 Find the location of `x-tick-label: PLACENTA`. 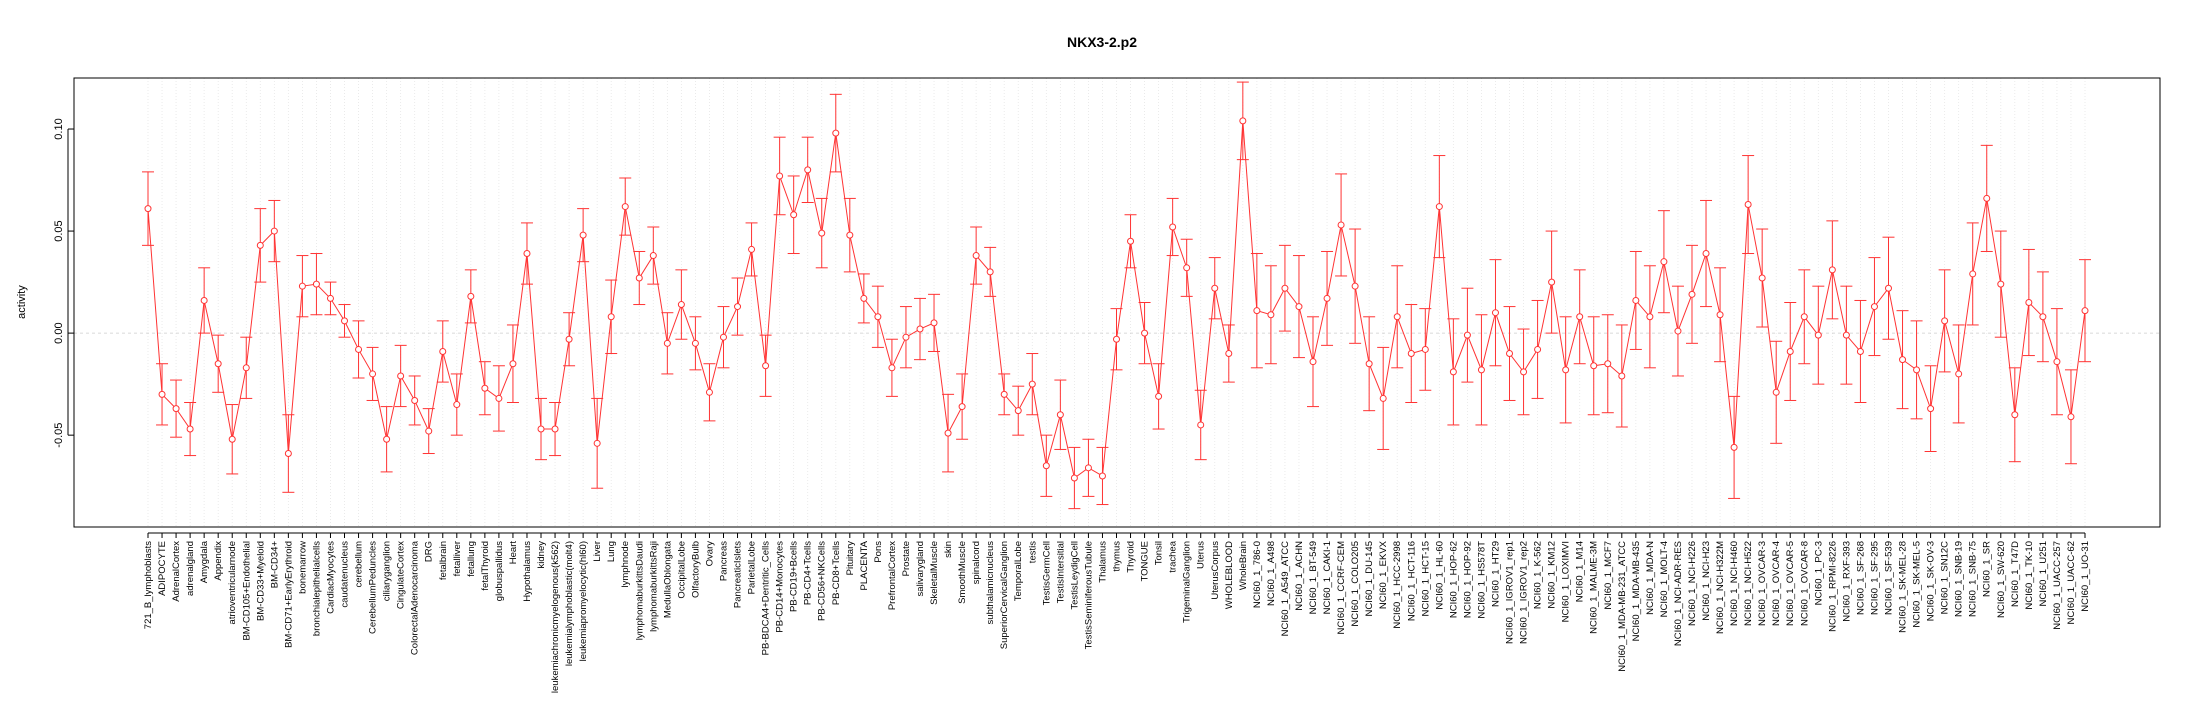

x-tick-label: PLACENTA is located at coordinates (864, 565).